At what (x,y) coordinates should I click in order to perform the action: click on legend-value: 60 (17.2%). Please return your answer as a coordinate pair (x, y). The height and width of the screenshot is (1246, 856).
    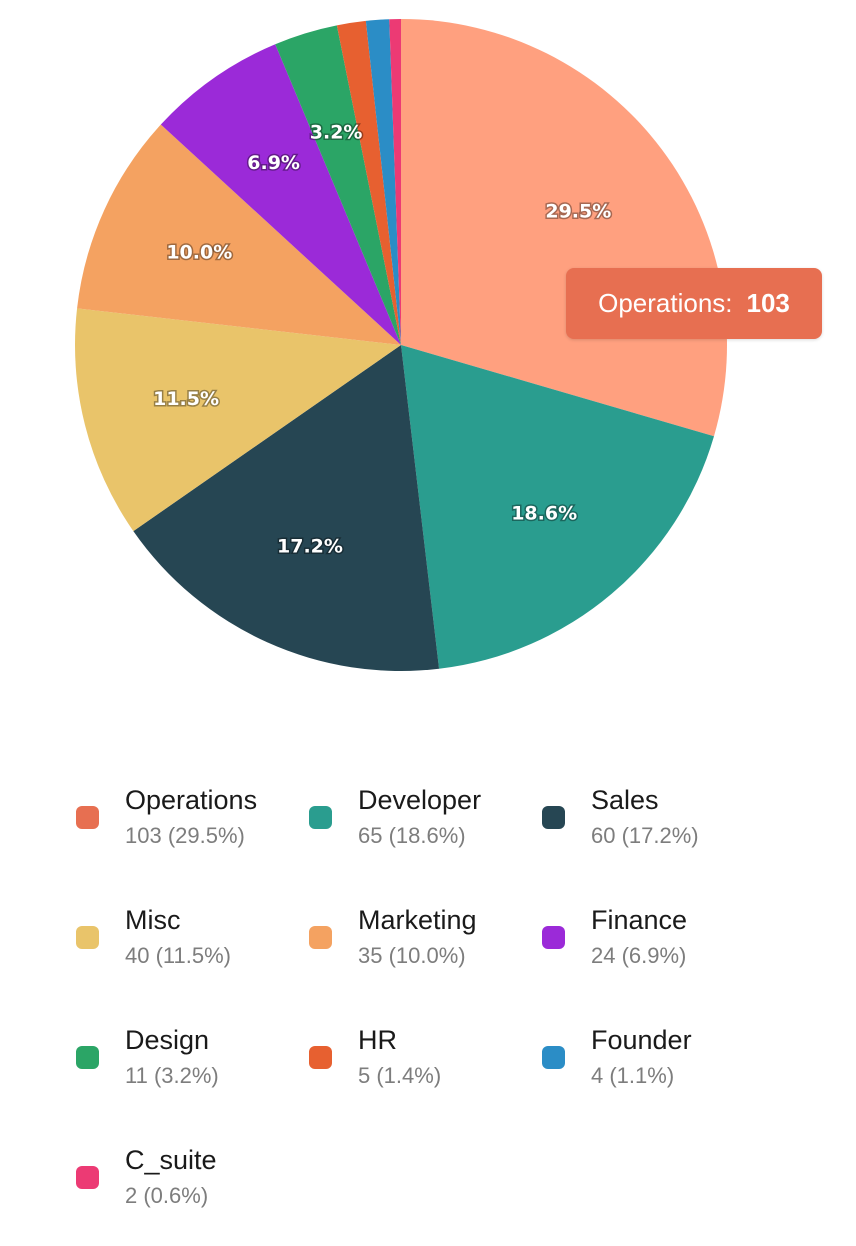
    Looking at the image, I should click on (645, 835).